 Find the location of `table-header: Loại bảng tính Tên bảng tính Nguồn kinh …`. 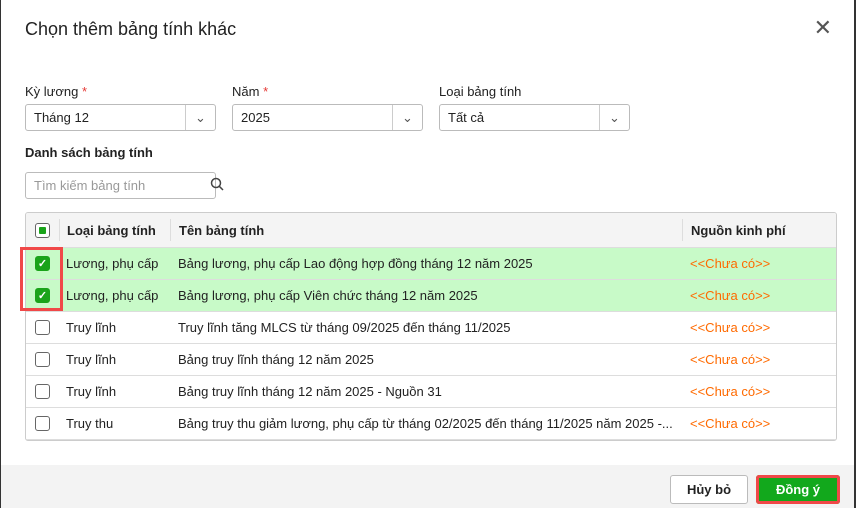

table-header: Loại bảng tính Tên bảng tính Nguồn kinh … is located at coordinates (431, 230).